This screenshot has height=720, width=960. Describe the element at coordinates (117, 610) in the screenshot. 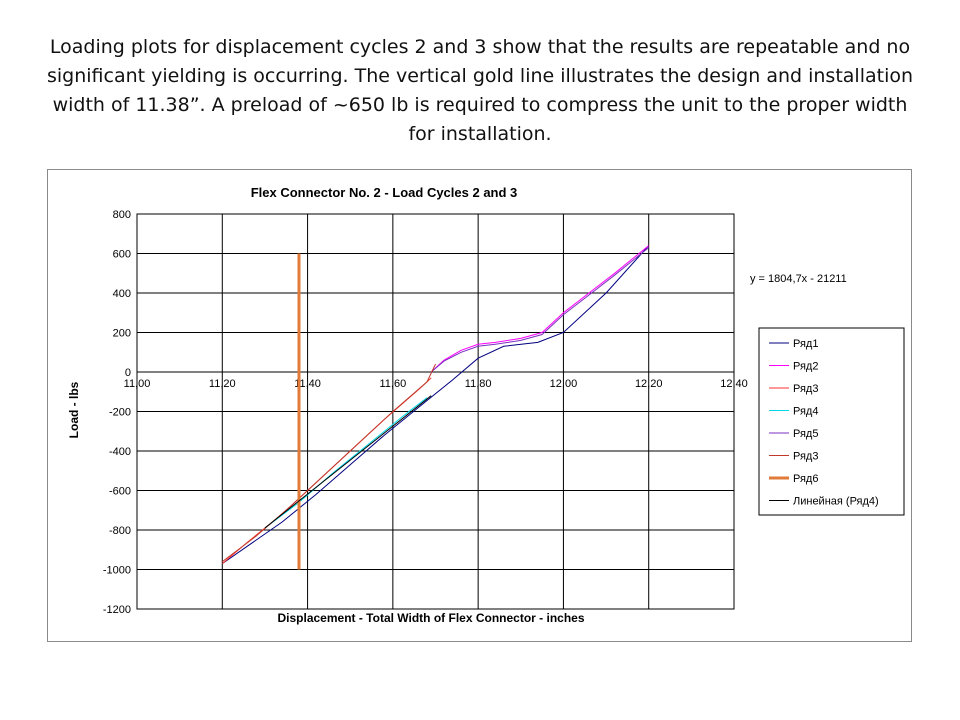

I see `y-tick-label: -1200` at that location.